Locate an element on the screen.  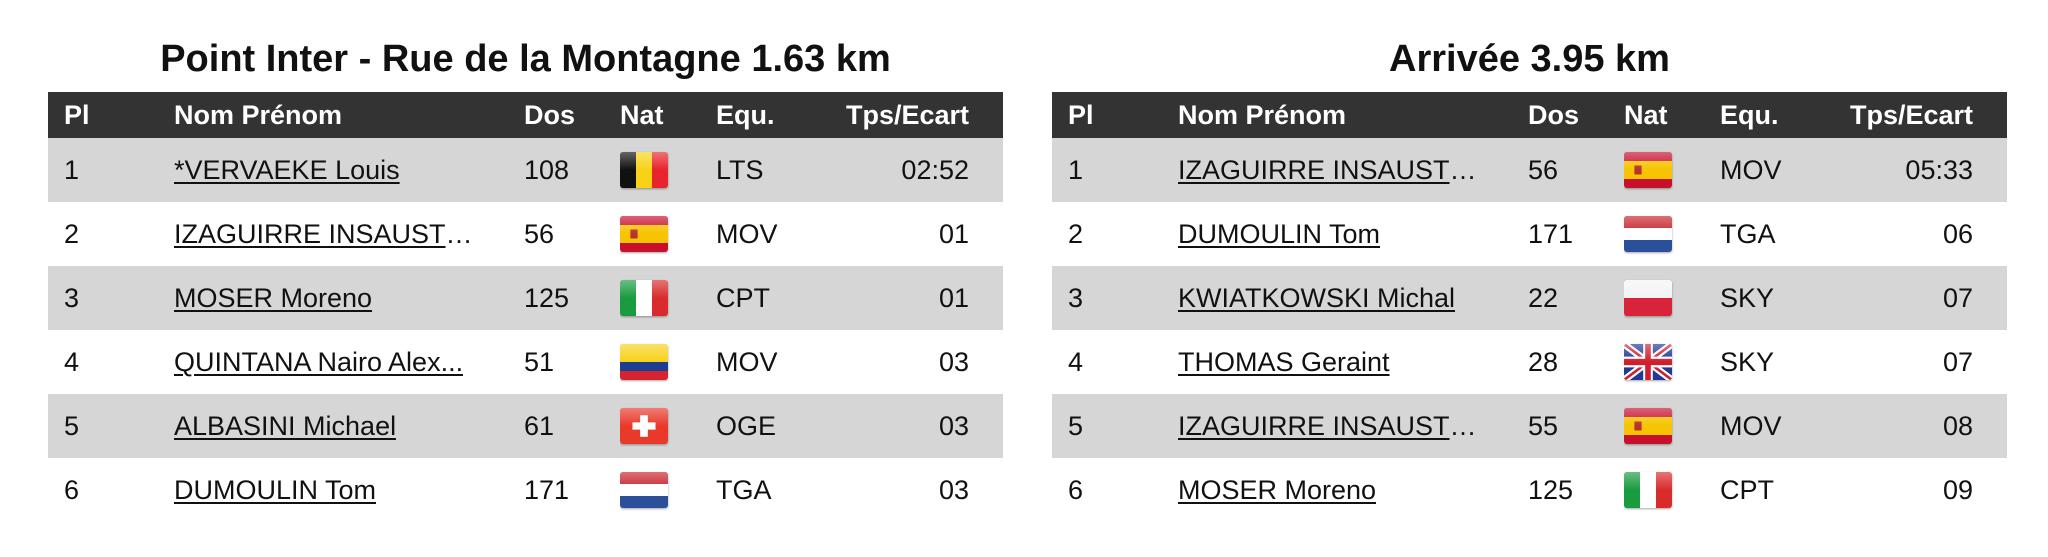
colombia-flag-icon is located at coordinates (644, 362).